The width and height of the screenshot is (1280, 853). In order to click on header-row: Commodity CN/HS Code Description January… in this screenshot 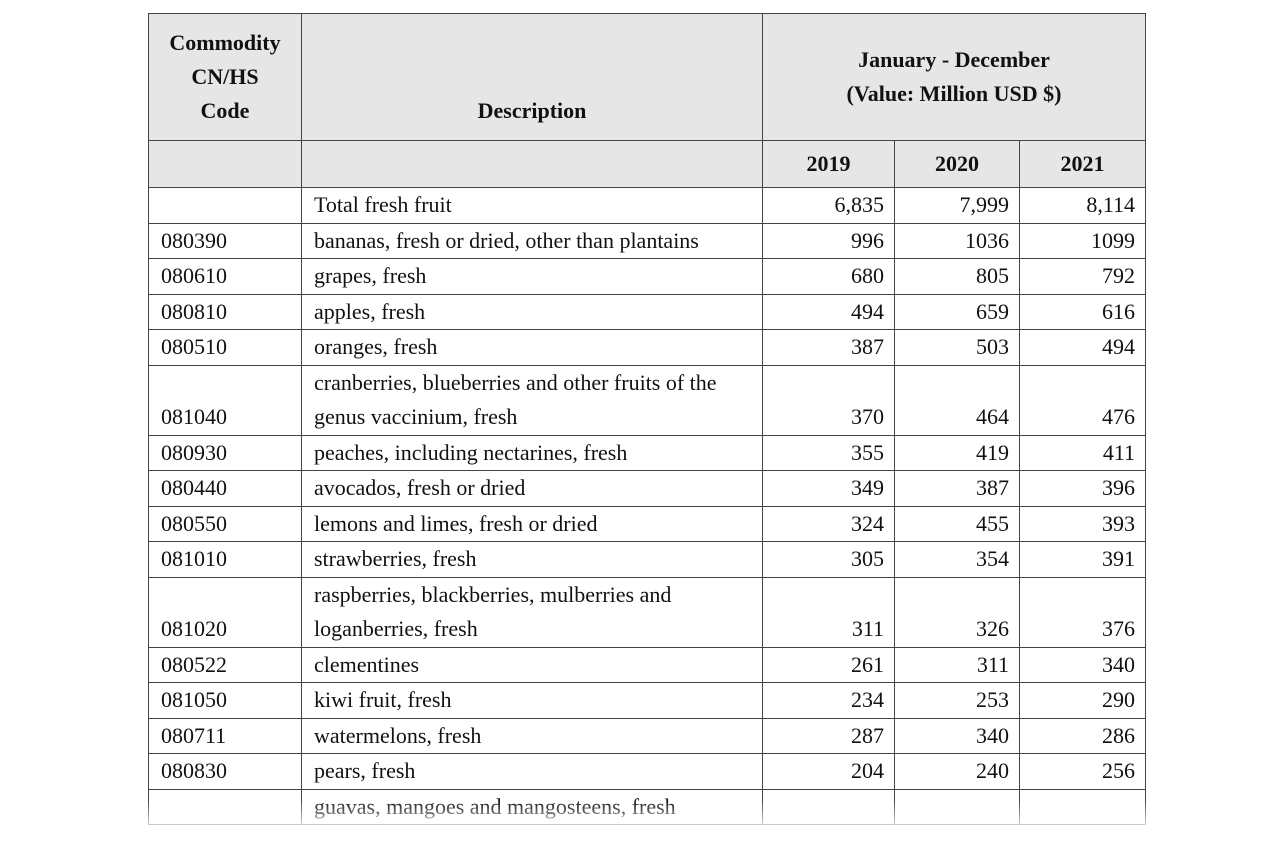, I will do `click(647, 77)`.